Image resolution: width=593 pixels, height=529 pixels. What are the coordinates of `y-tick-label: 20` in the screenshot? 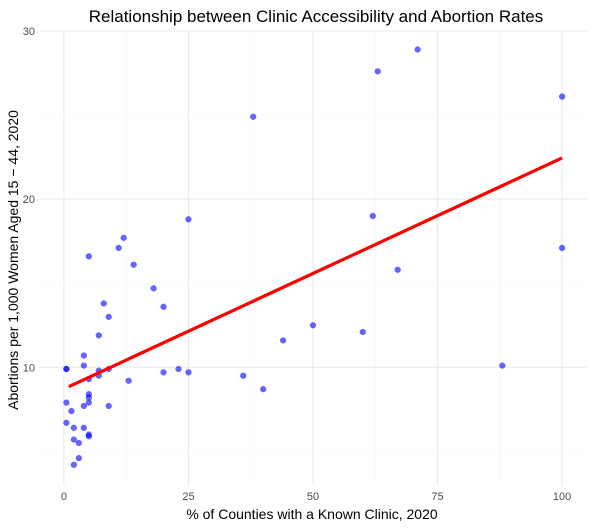 It's located at (29, 200).